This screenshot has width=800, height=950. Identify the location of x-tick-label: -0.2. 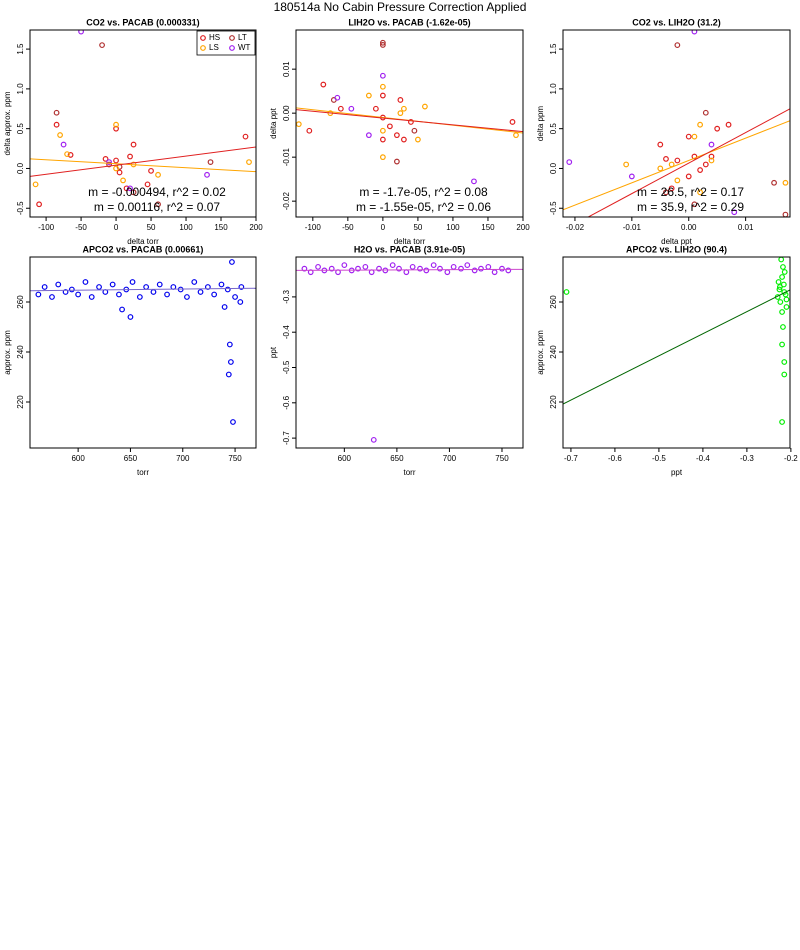
(791, 458).